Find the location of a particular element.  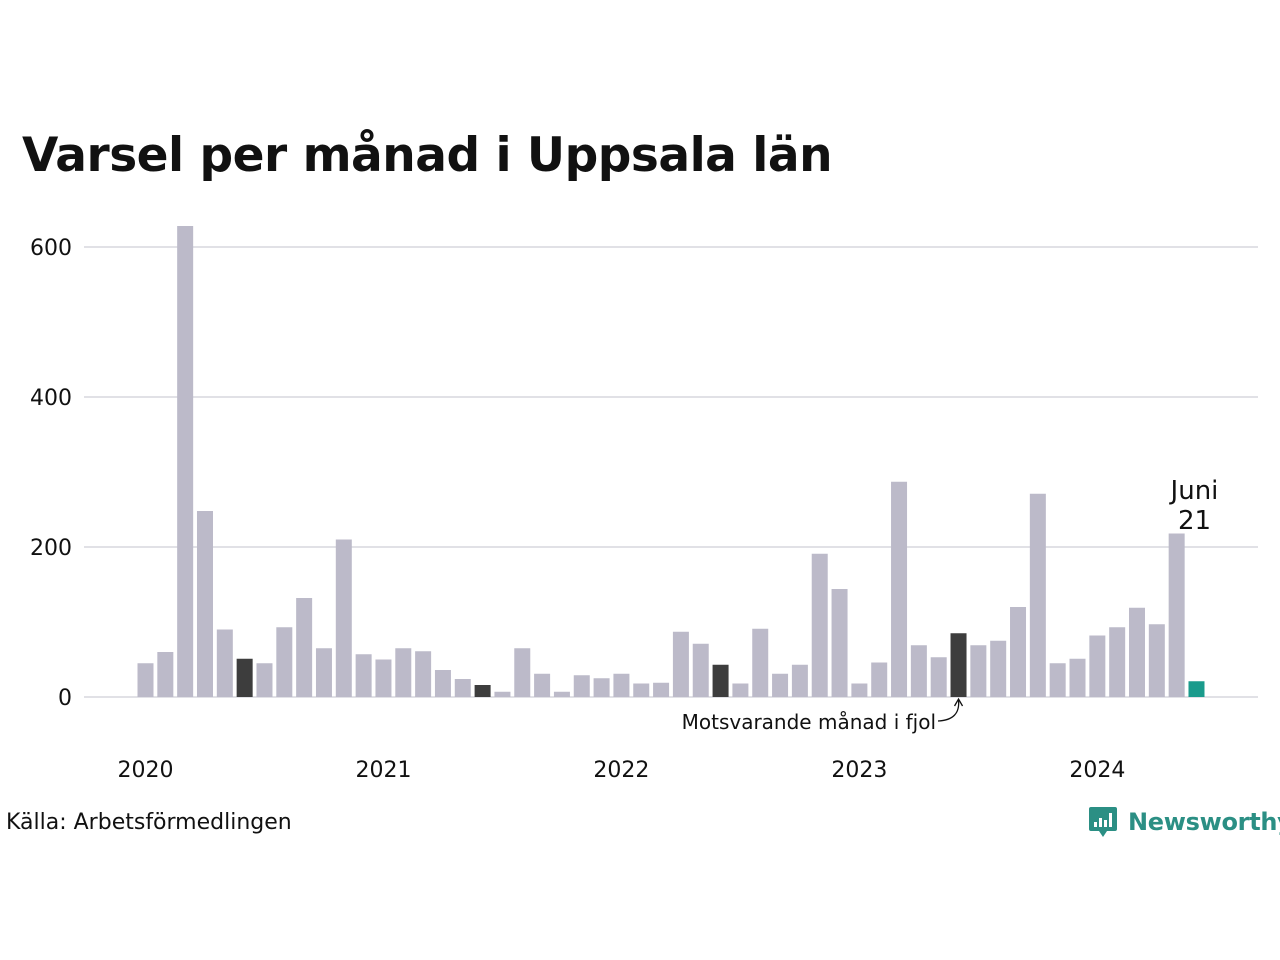

y-tick-label-600: 600 is located at coordinates (51, 248).